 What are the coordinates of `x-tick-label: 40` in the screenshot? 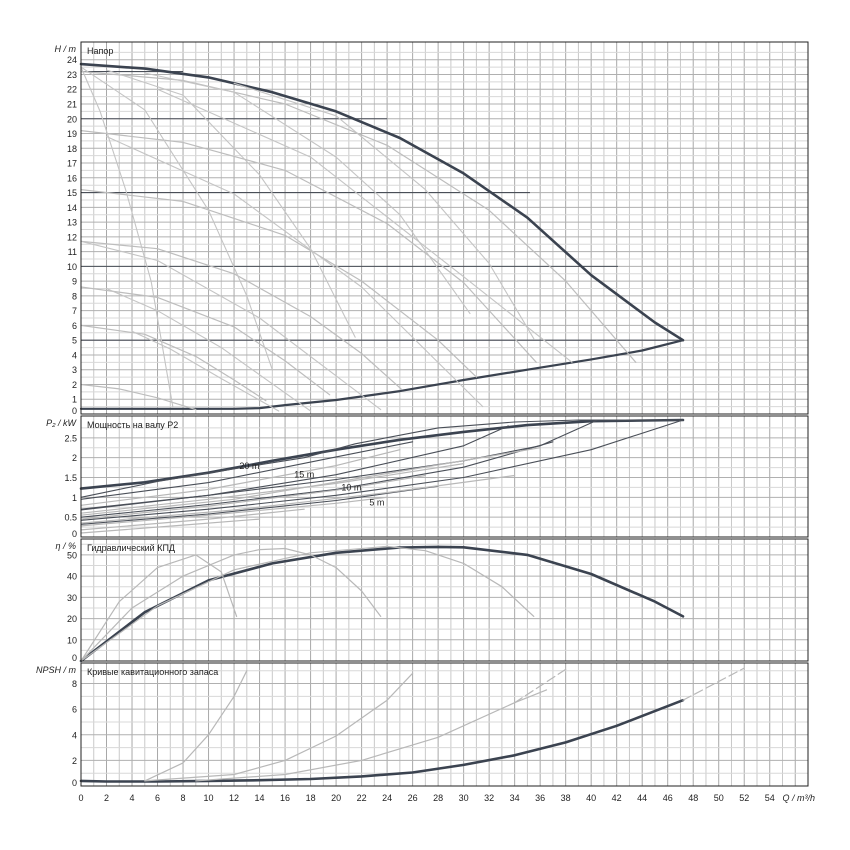 It's located at (591, 798).